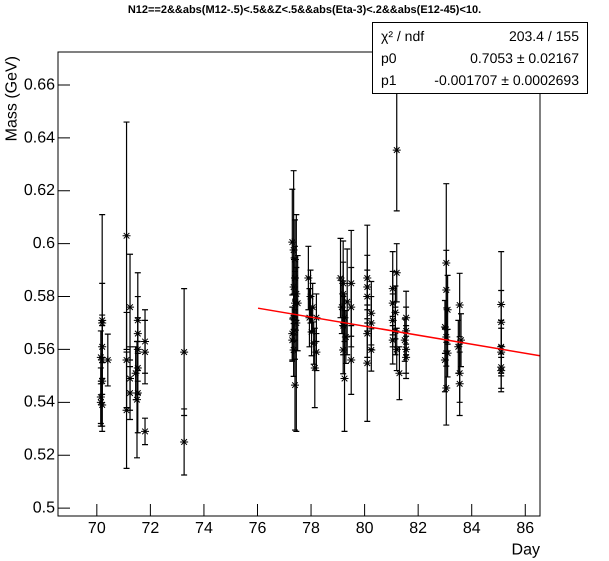 Image resolution: width=609 pixels, height=561 pixels. What do you see at coordinates (471, 529) in the screenshot?
I see `x-tick-label: 84` at bounding box center [471, 529].